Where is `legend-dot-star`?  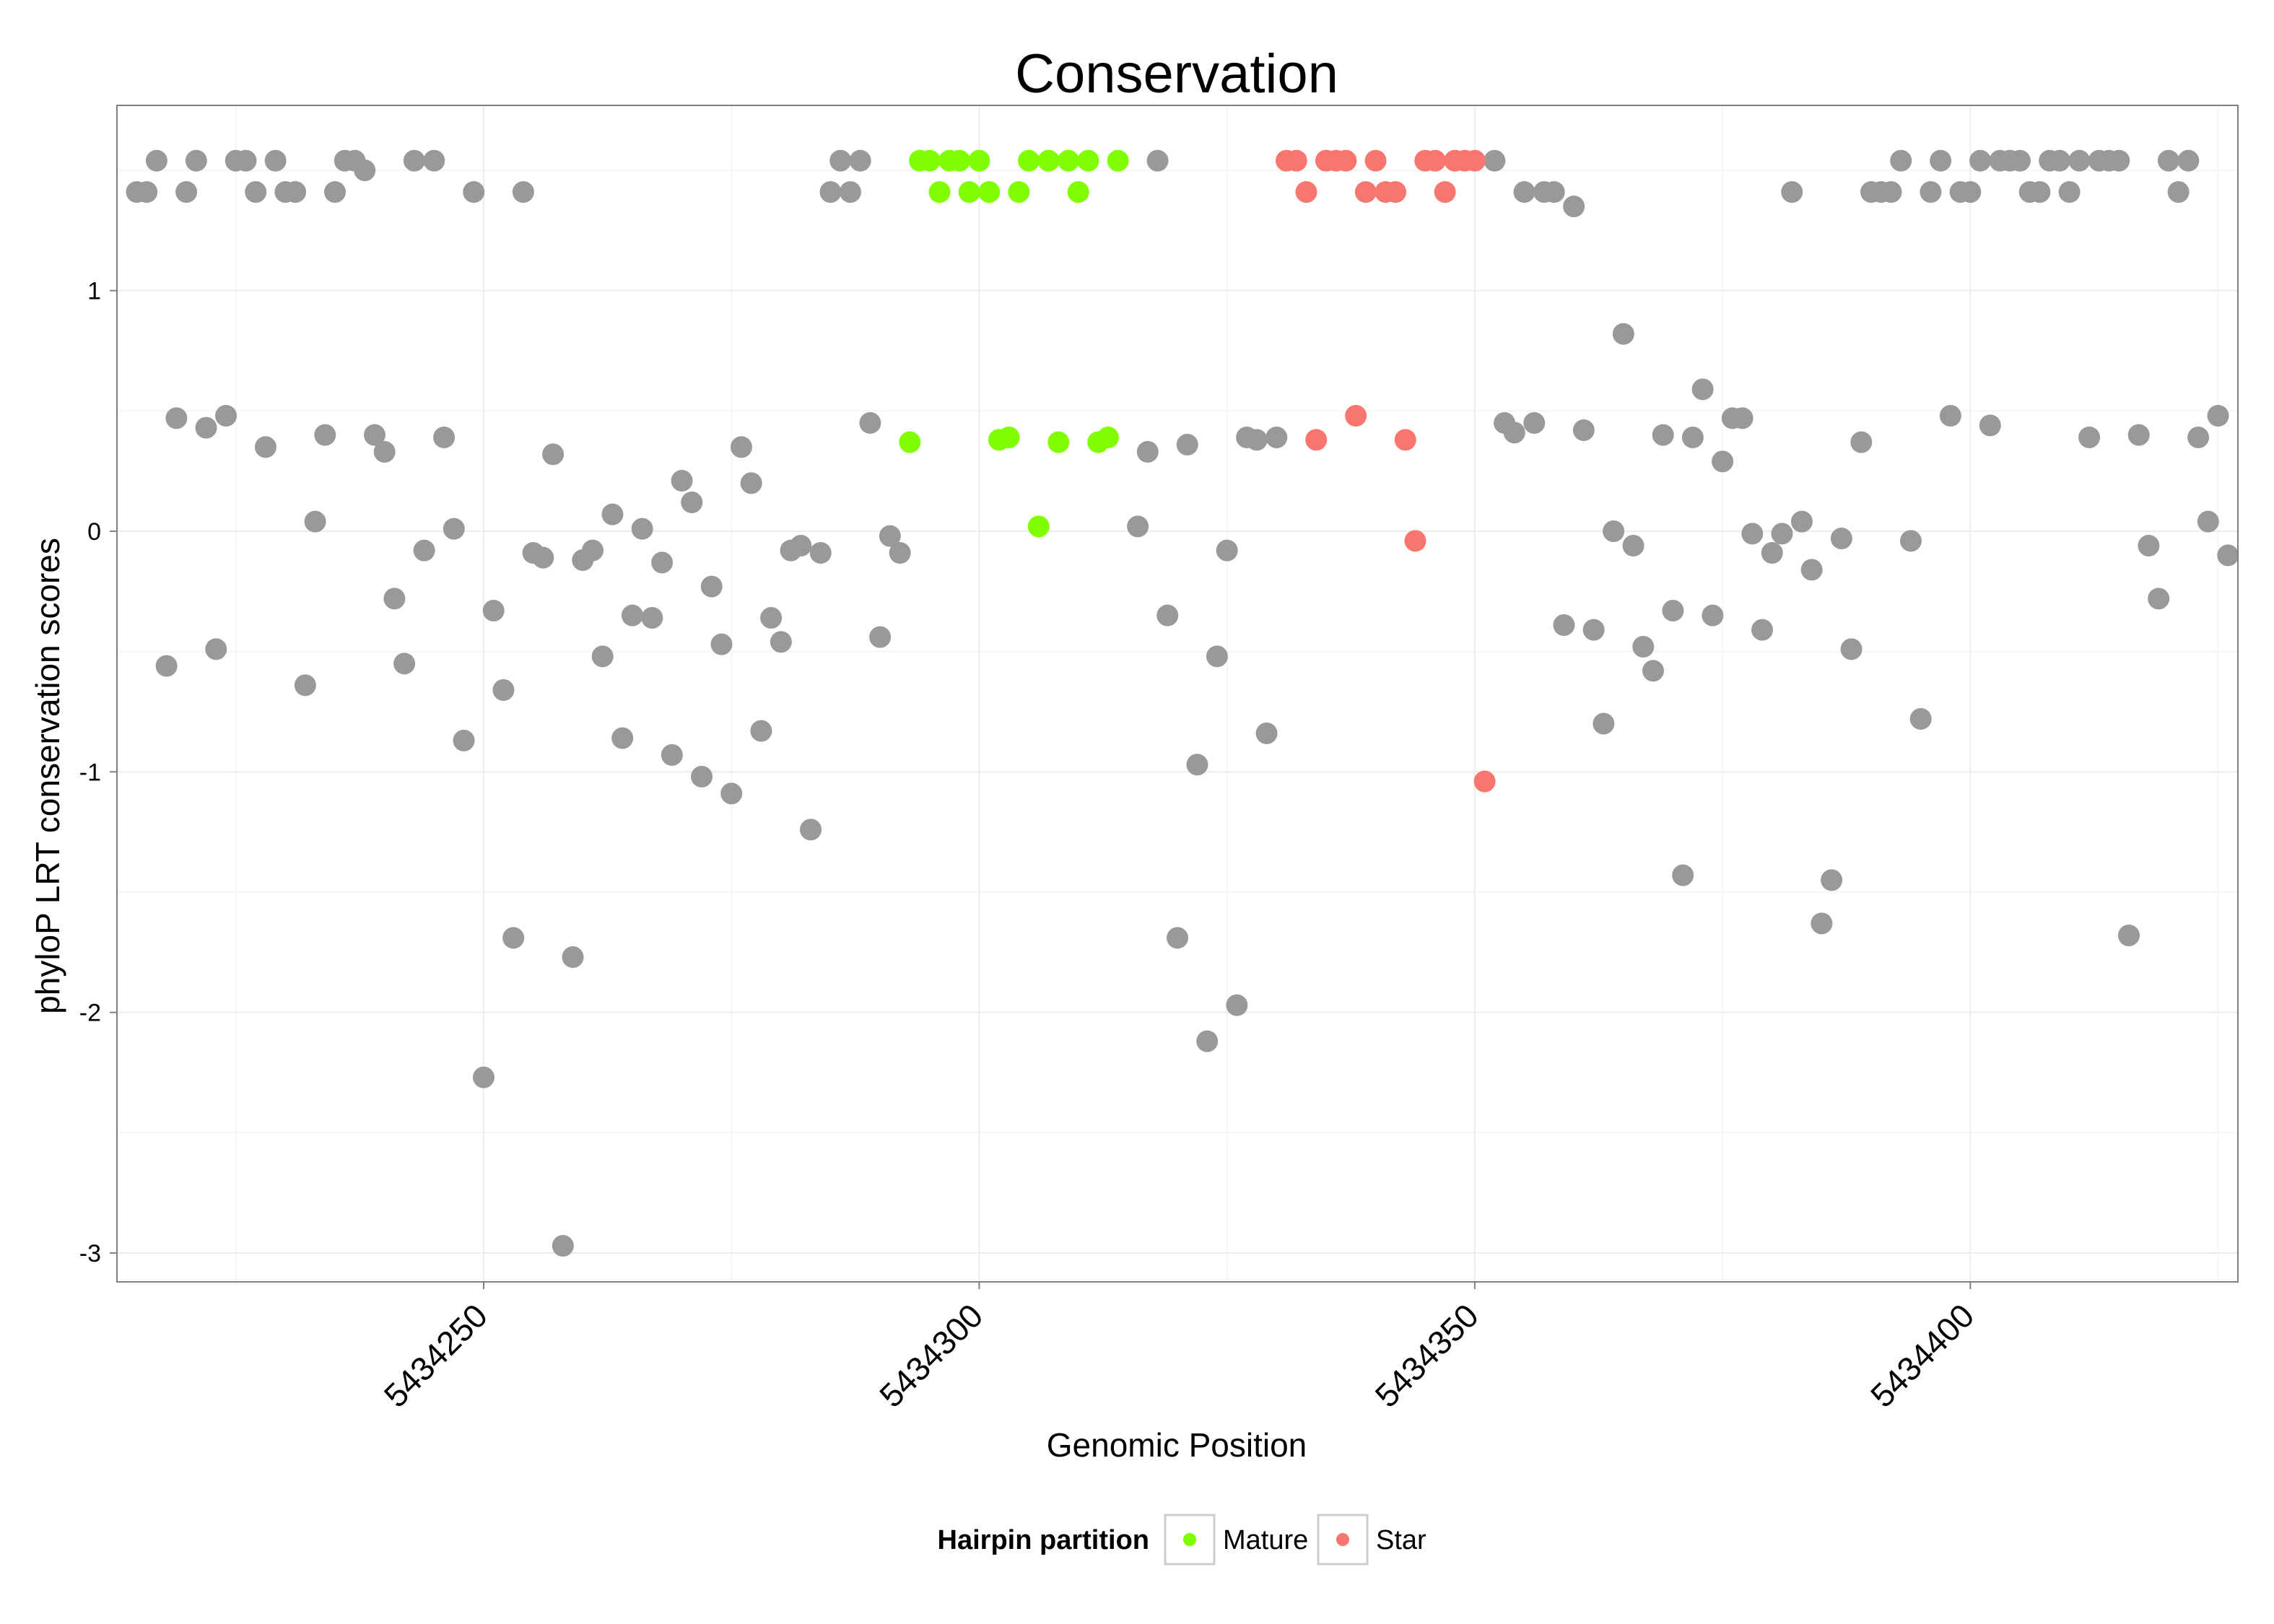
legend-dot-star is located at coordinates (1343, 1539).